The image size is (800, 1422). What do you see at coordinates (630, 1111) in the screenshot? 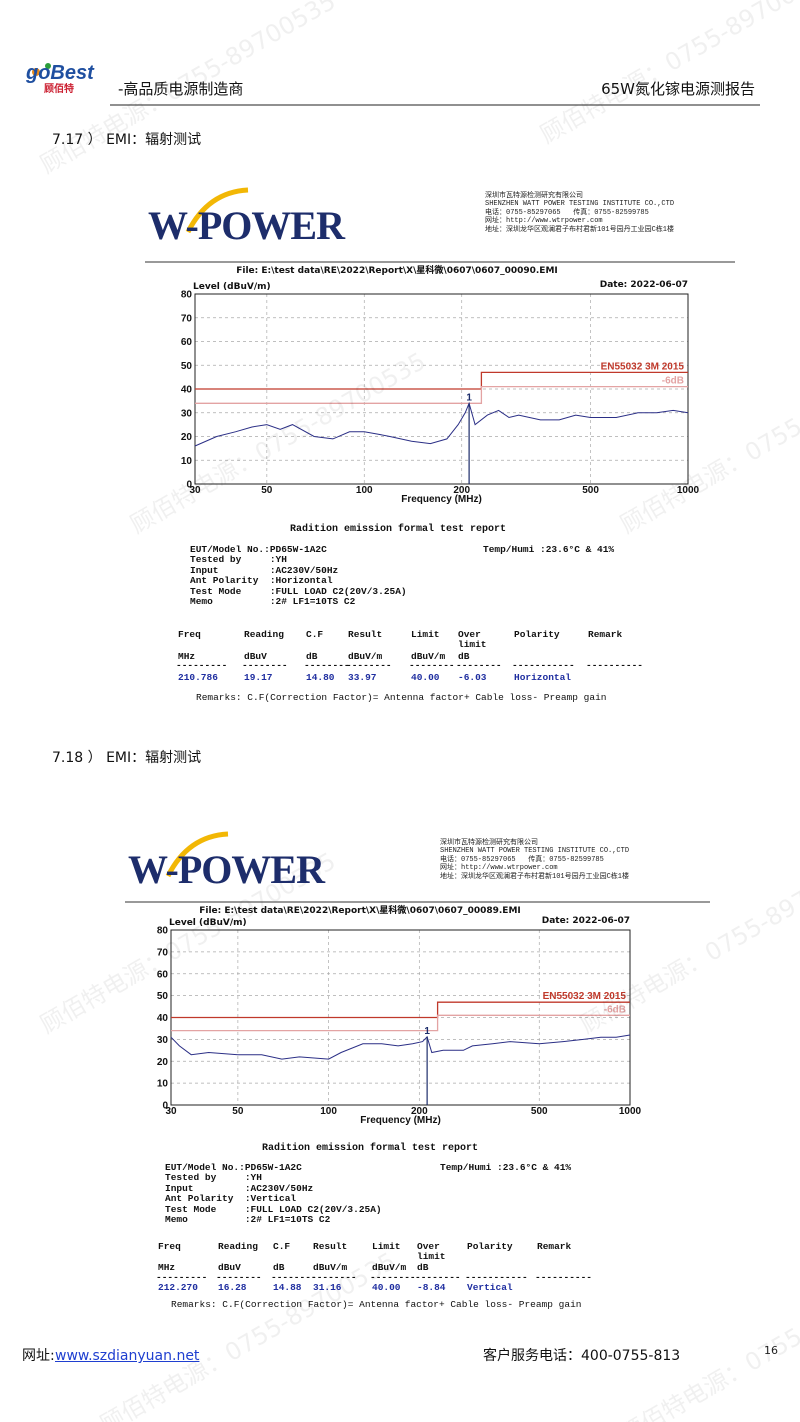
I see `x-tick-label: 1000` at bounding box center [630, 1111].